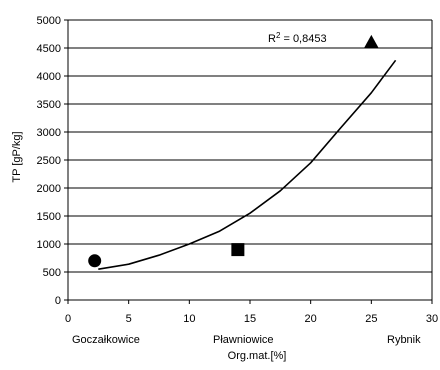  What do you see at coordinates (432, 319) in the screenshot?
I see `x-tick-label: 30` at bounding box center [432, 319].